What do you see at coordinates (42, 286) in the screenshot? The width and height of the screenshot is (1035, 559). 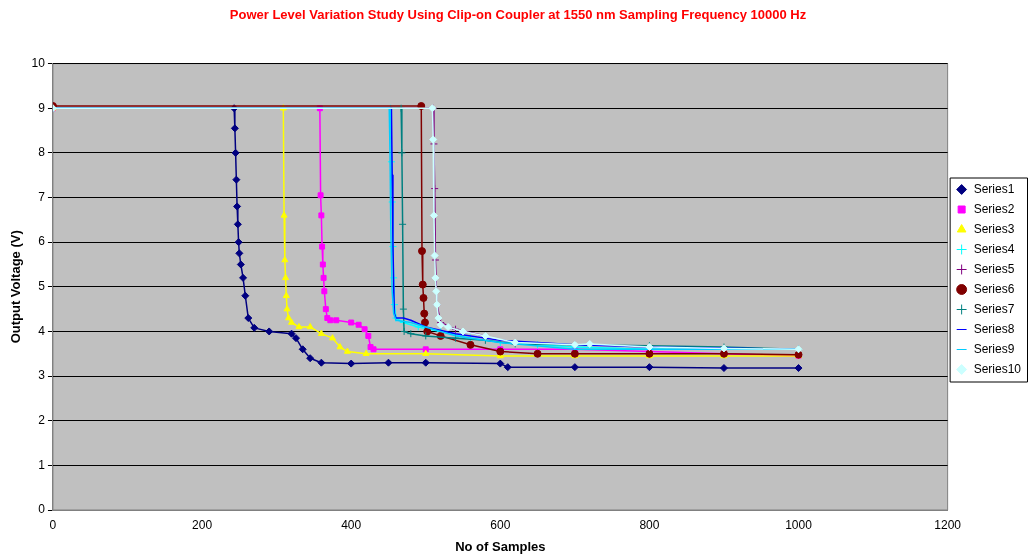 I see `y-tick-label: 5` at bounding box center [42, 286].